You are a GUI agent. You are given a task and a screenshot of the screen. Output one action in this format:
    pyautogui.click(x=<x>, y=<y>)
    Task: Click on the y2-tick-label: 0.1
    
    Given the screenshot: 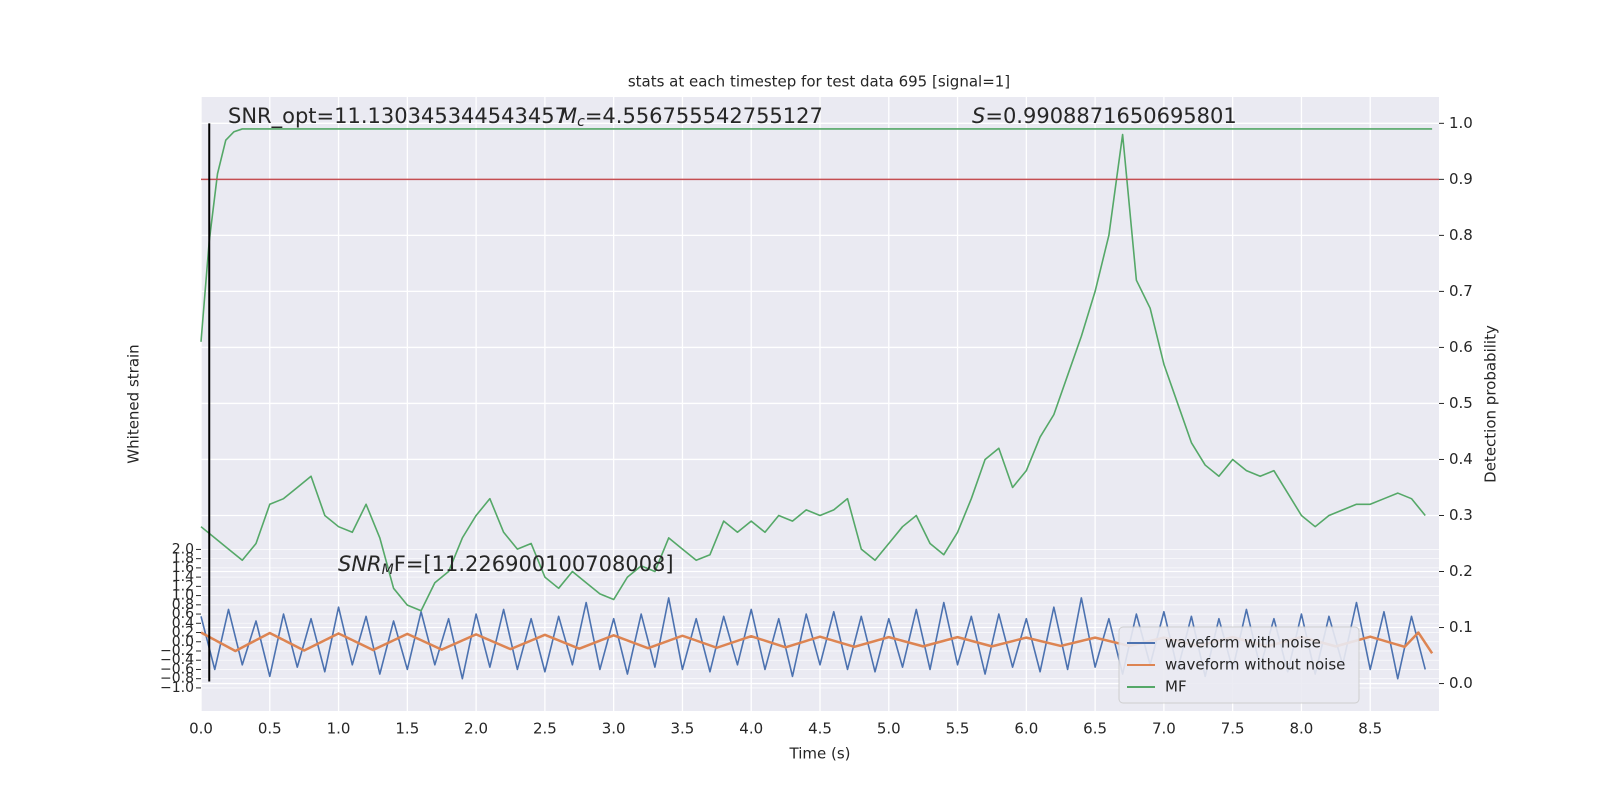 What is the action you would take?
    pyautogui.click(x=1461, y=627)
    